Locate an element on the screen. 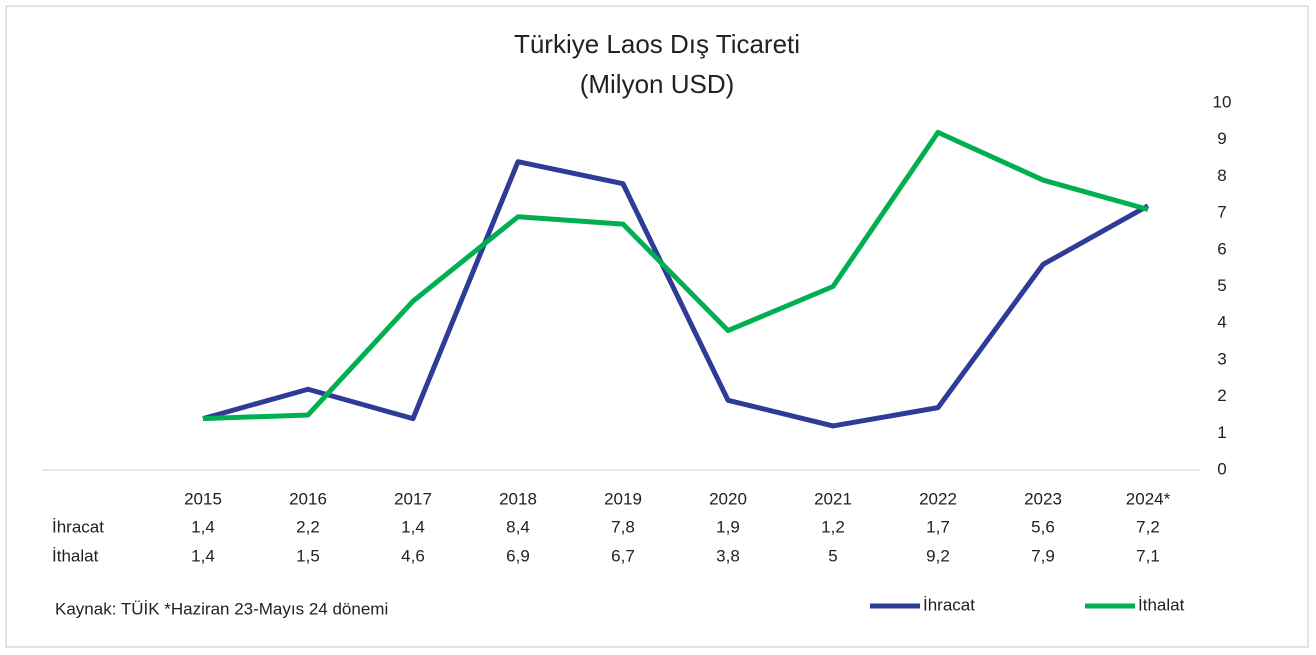 The image size is (1316, 655). x-tick-label: 2016 is located at coordinates (308, 498).